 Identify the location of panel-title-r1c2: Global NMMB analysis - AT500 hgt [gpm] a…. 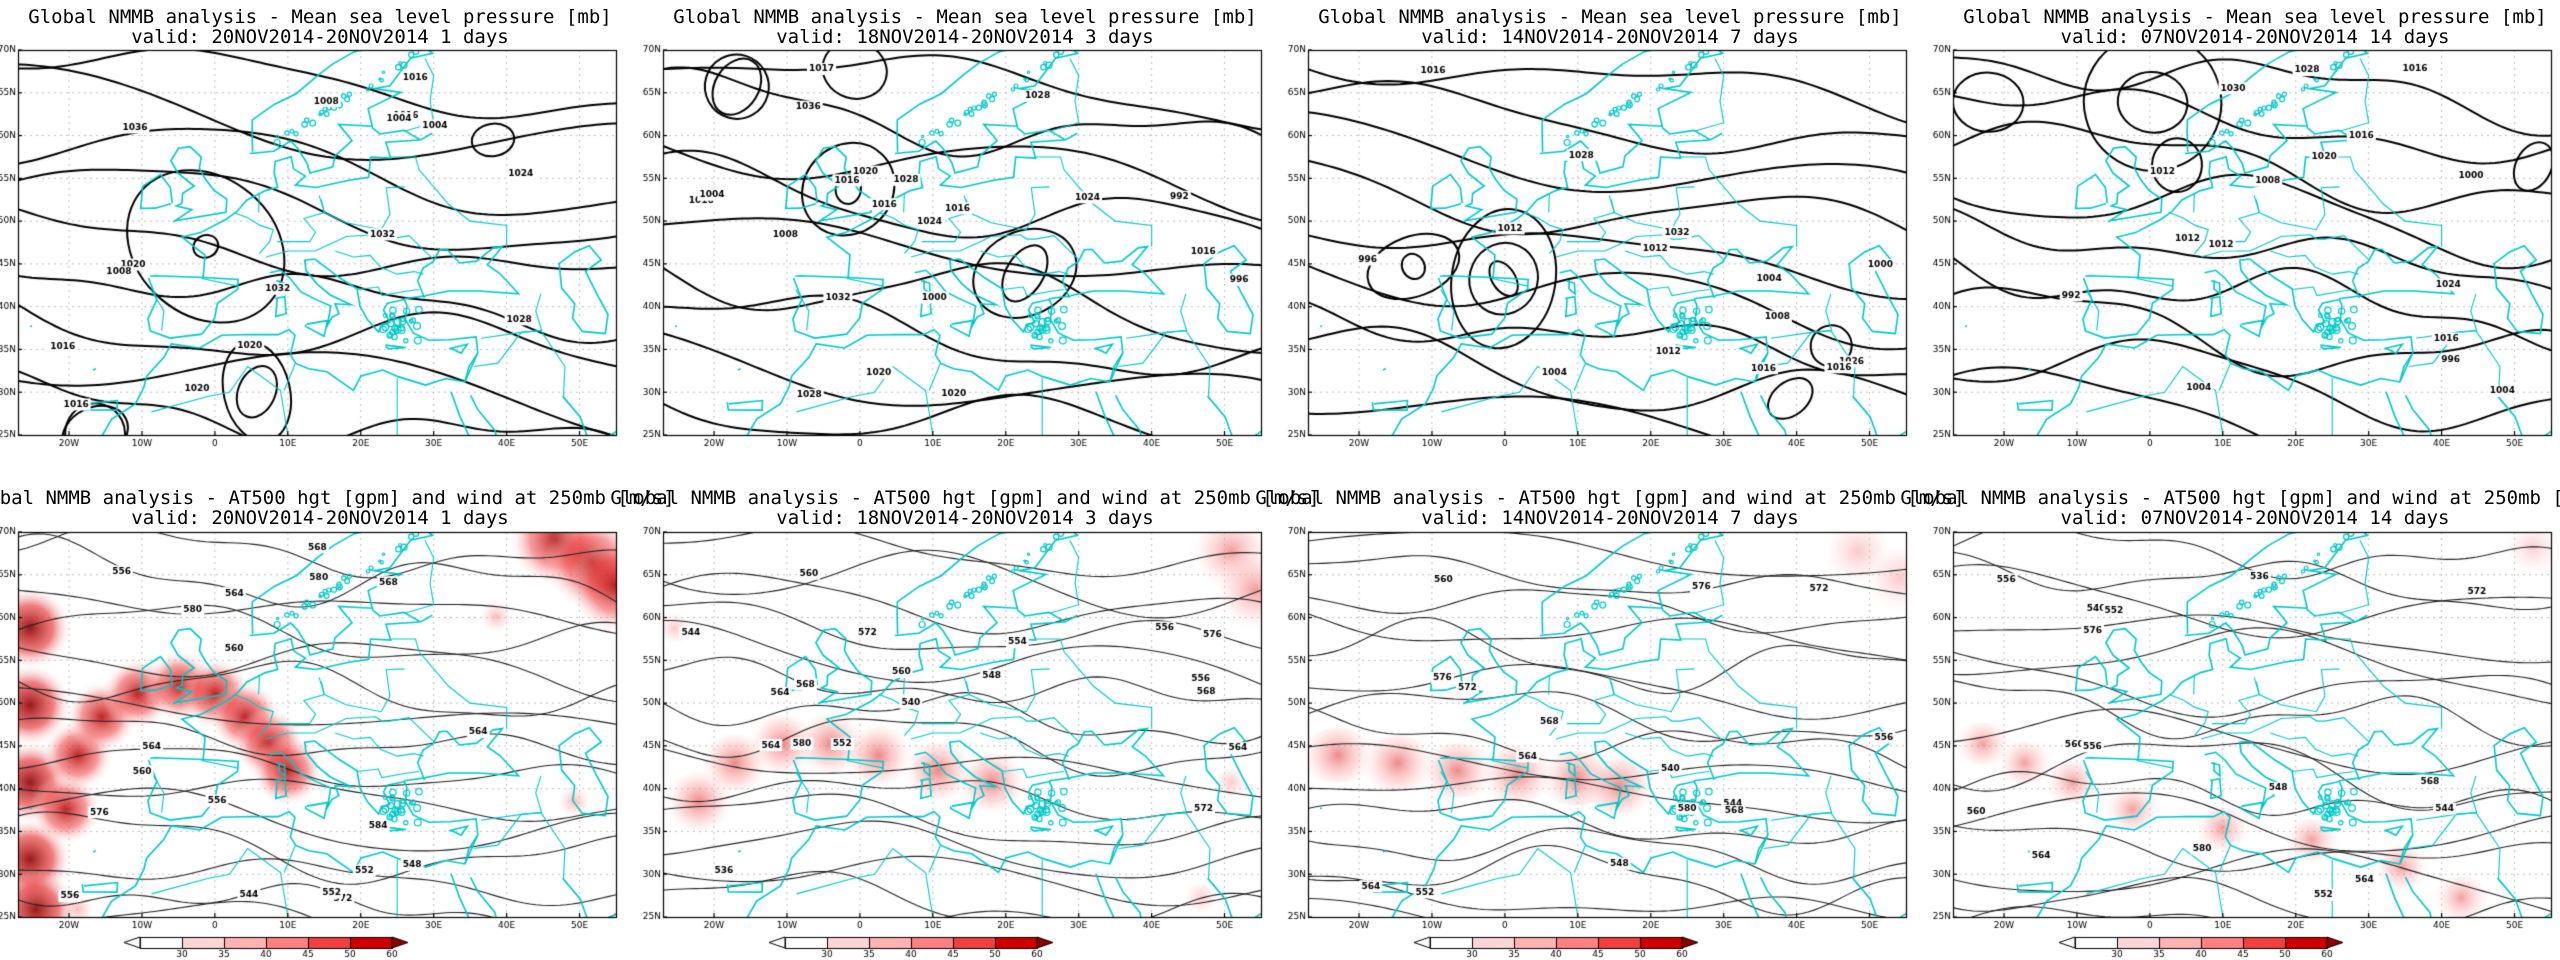
(1609, 508).